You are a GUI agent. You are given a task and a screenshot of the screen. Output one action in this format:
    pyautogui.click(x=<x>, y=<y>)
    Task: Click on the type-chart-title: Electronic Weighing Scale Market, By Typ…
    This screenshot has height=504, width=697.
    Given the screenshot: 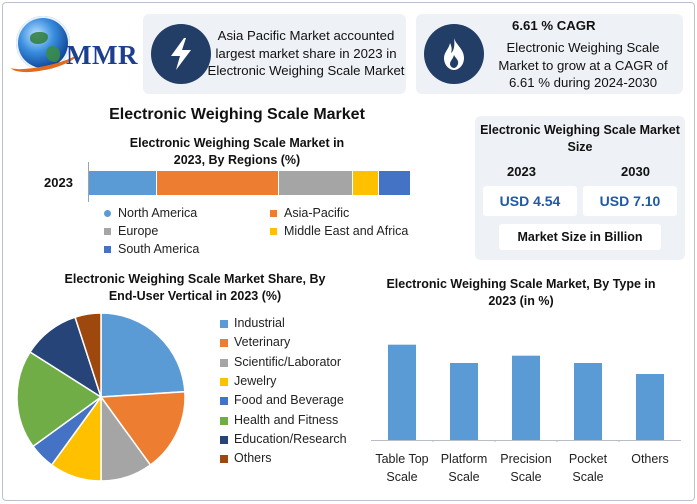 What is the action you would take?
    pyautogui.click(x=521, y=292)
    